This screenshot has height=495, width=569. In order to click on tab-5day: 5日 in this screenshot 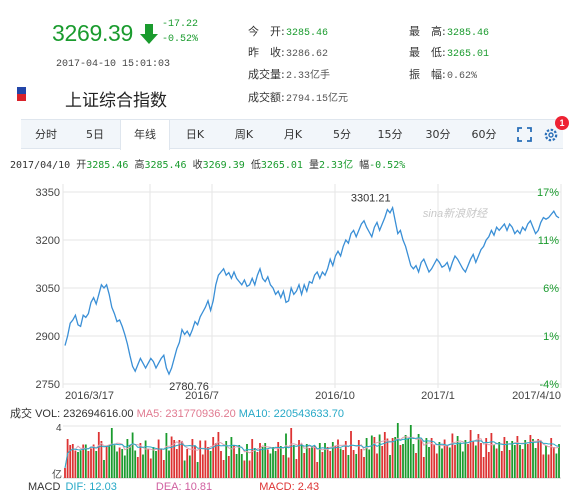, I will do `click(95, 134)`.